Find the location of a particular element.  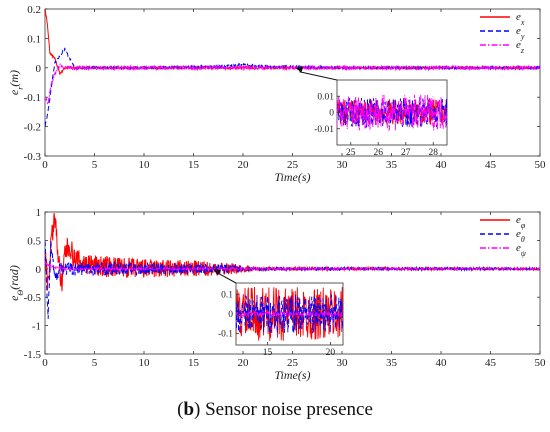

inset-x-tick-label: 26 is located at coordinates (379, 153).